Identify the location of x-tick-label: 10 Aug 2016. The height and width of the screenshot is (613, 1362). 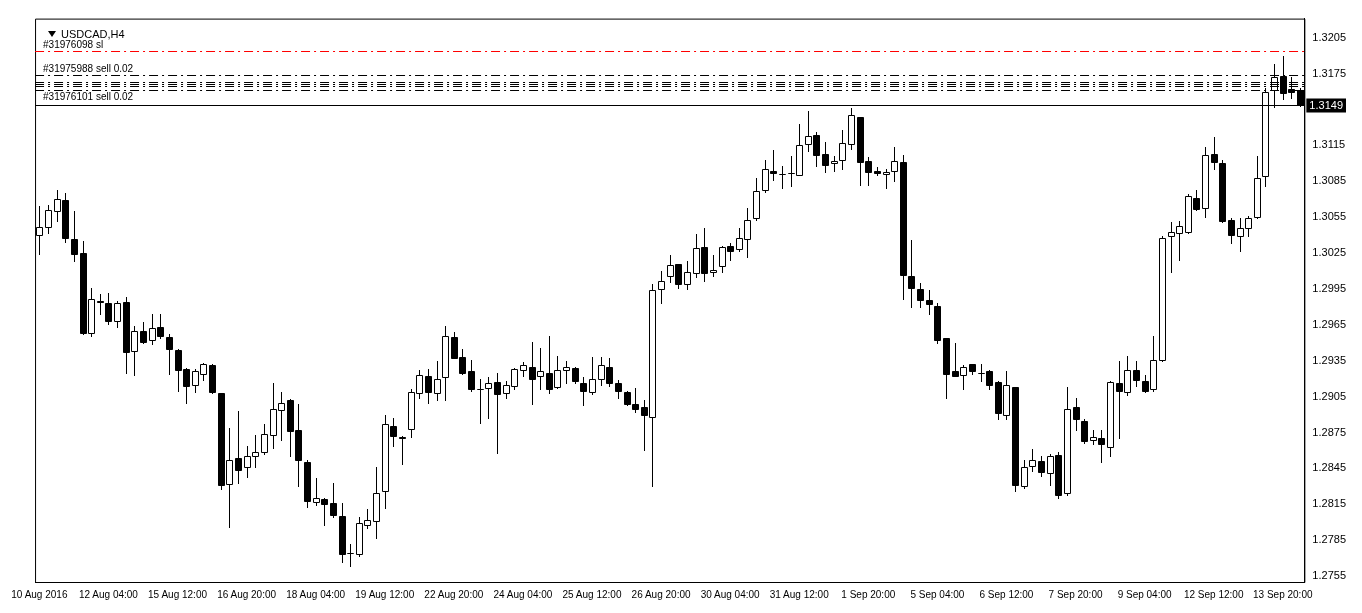
(39, 594).